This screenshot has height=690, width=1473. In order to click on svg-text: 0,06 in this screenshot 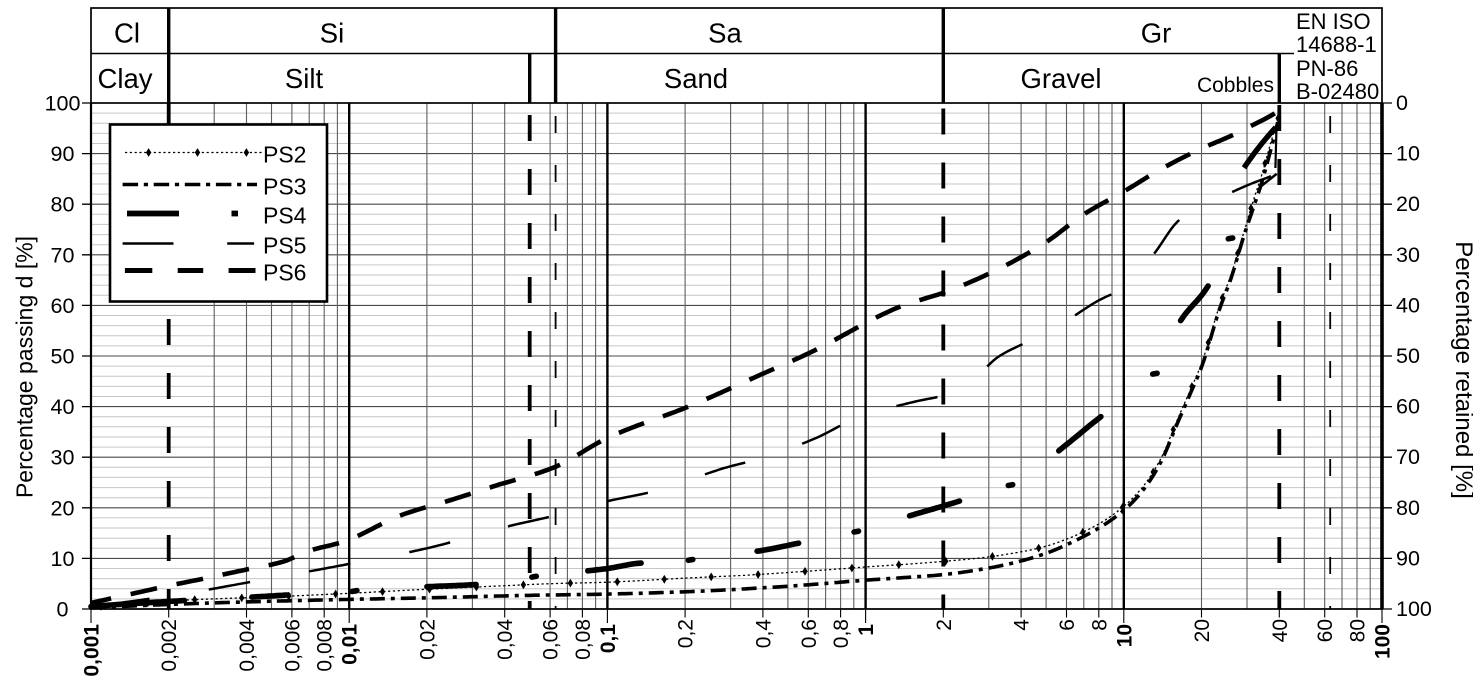, I will do `click(551, 639)`.